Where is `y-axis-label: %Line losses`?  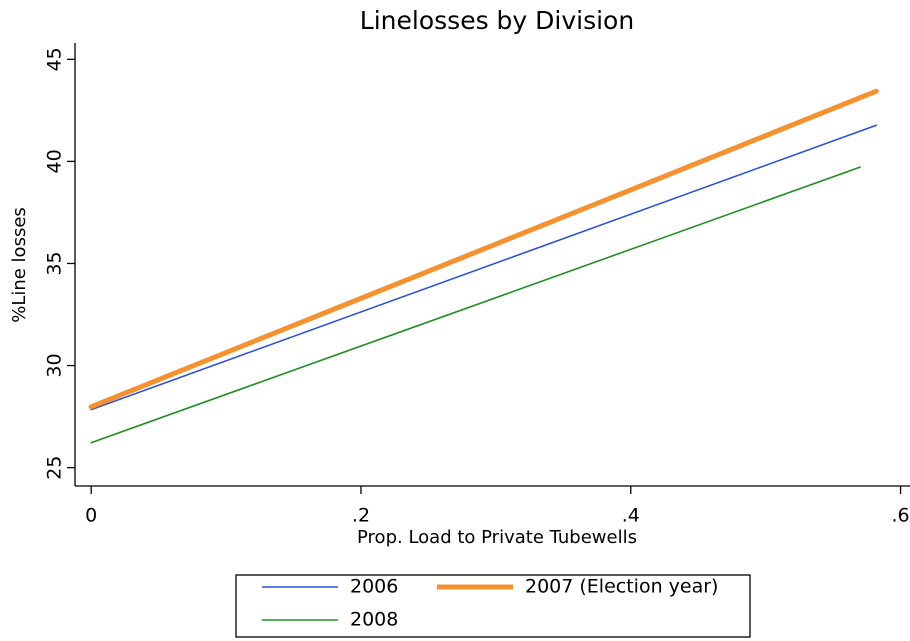
y-axis-label: %Line losses is located at coordinates (19, 265).